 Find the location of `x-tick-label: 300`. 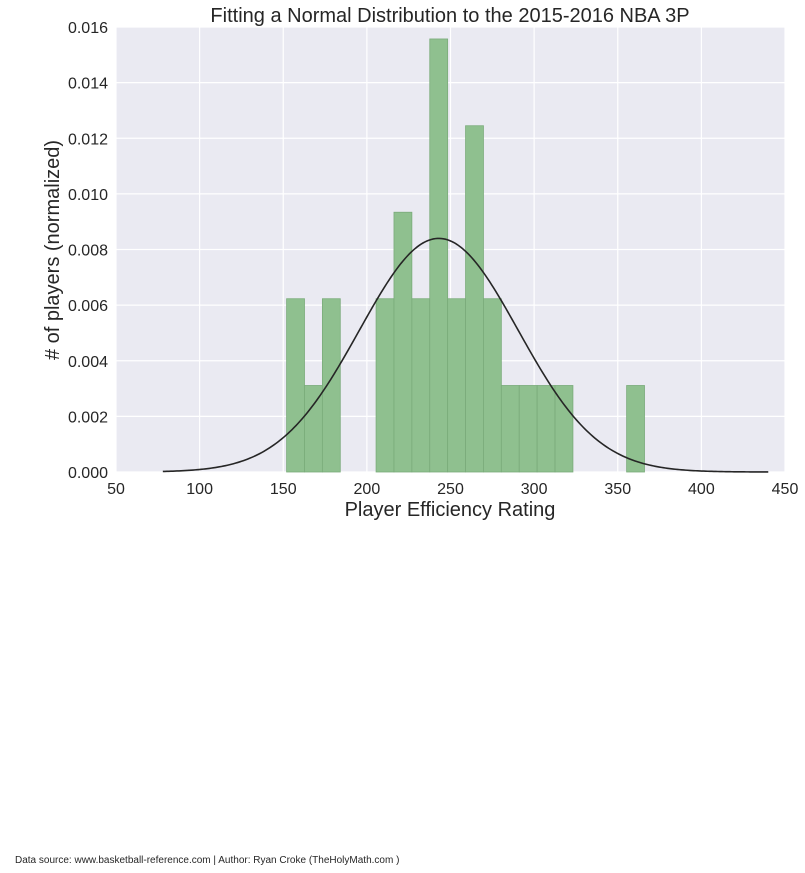

x-tick-label: 300 is located at coordinates (534, 489).